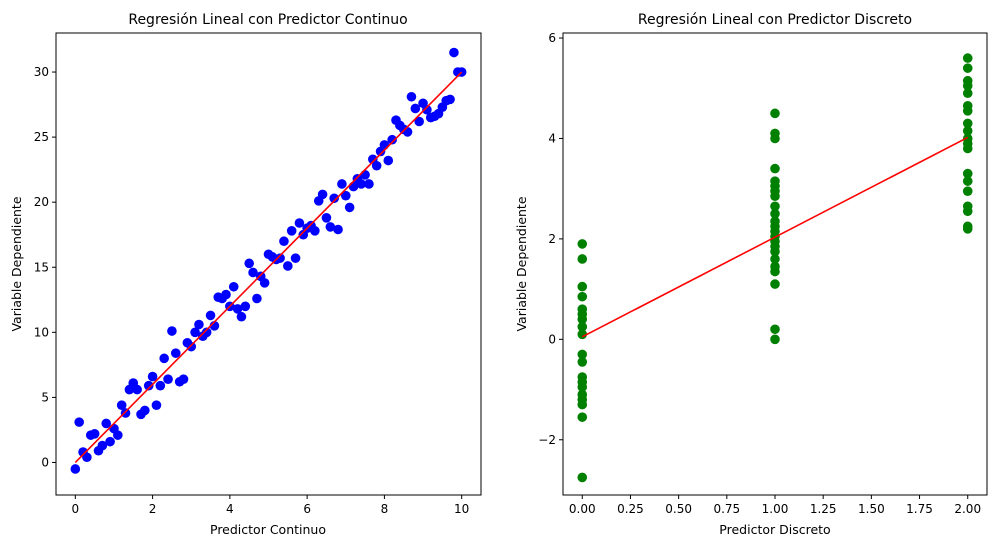 Image resolution: width=996 pixels, height=548 pixels. Describe the element at coordinates (41, 72) in the screenshot. I see `y-tick-label: 30` at that location.